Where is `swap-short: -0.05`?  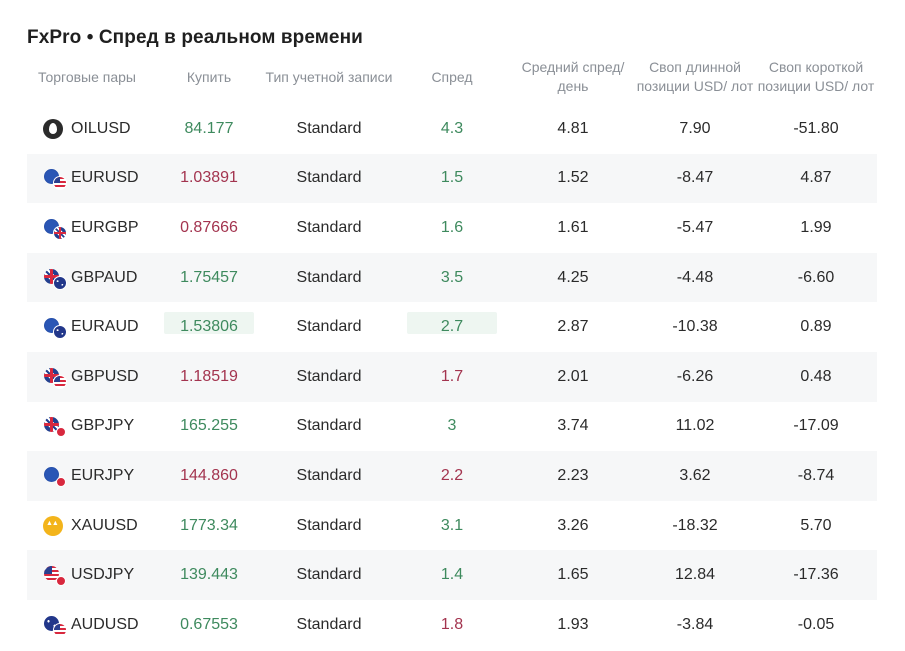
swap-short: -0.05 is located at coordinates (816, 624).